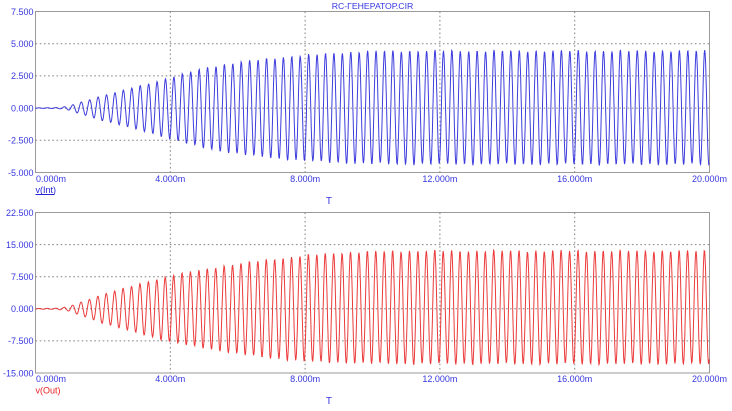  I want to click on svg-text: RC-ГЕНЕРАТОР.CIR, so click(373, 6).